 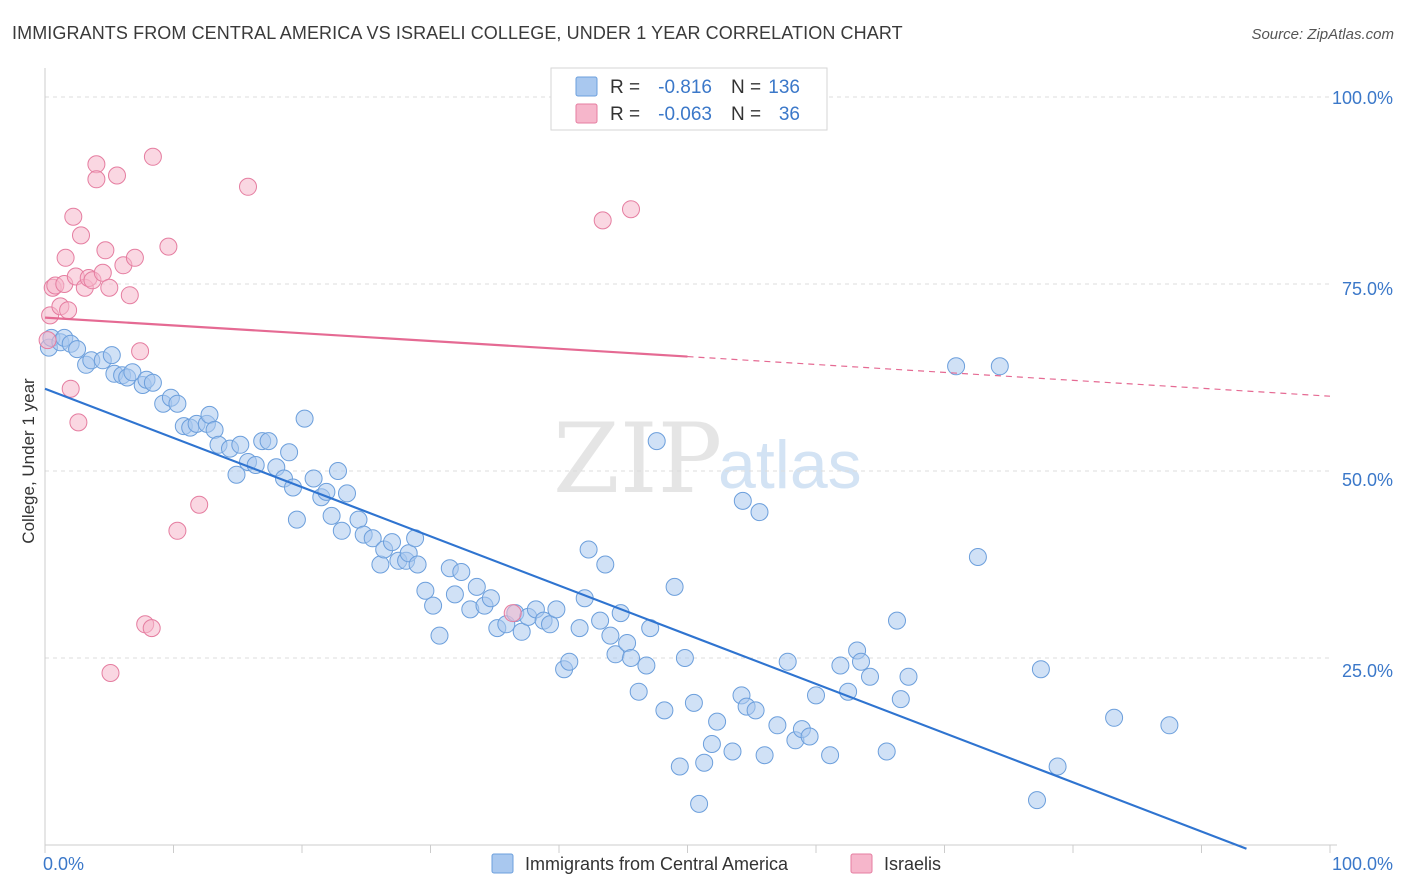 I want to click on watermark-zip: ZIP, so click(x=637, y=459).